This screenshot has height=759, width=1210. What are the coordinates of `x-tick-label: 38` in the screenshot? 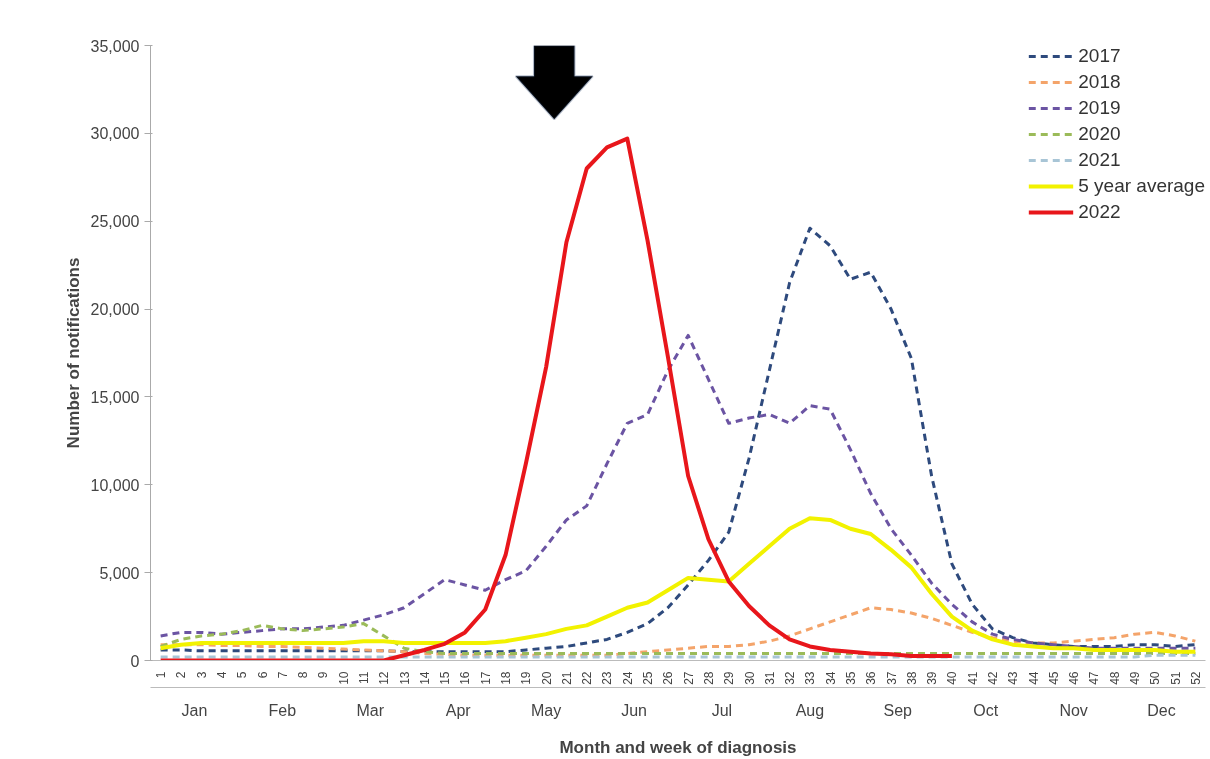 It's located at (911, 678).